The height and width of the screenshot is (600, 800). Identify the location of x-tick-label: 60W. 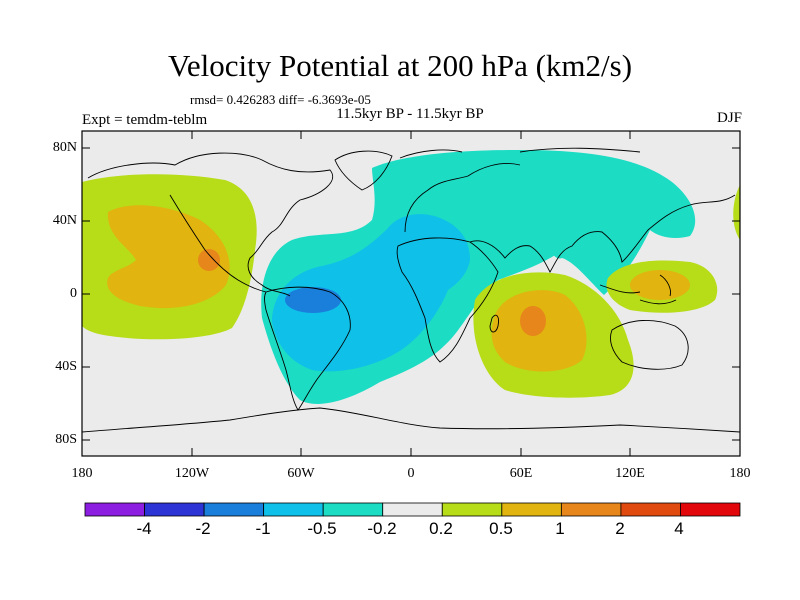
(301, 473).